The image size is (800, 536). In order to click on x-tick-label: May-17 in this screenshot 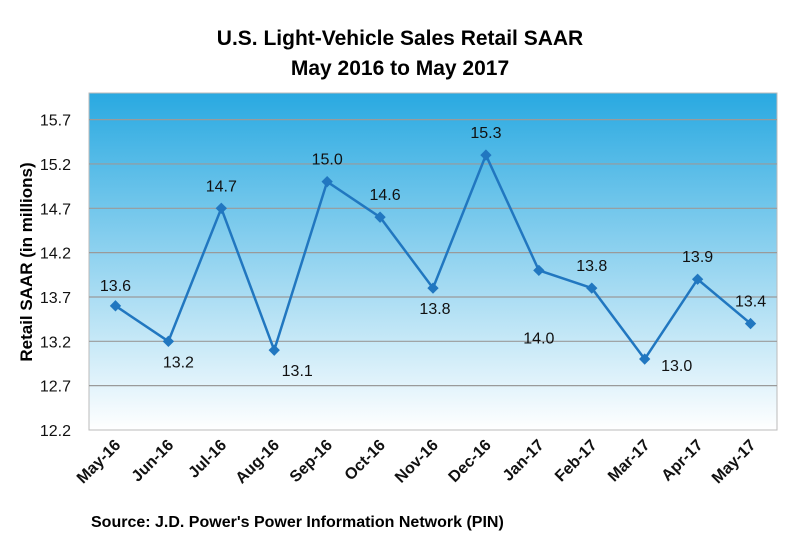, I will do `click(734, 462)`.